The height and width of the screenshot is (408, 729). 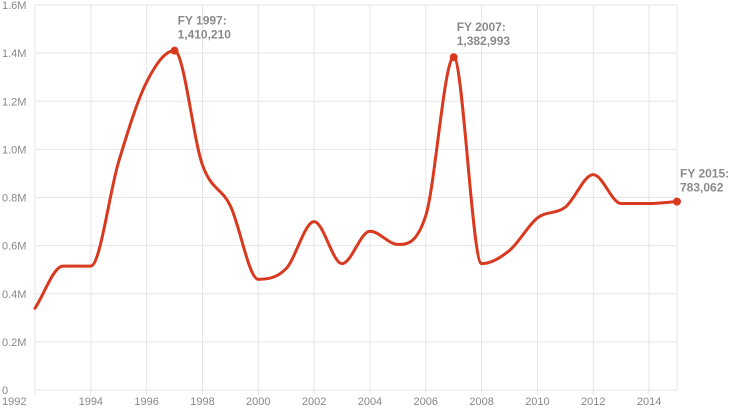 I want to click on y-tick-label: 1.2M, so click(x=14, y=102).